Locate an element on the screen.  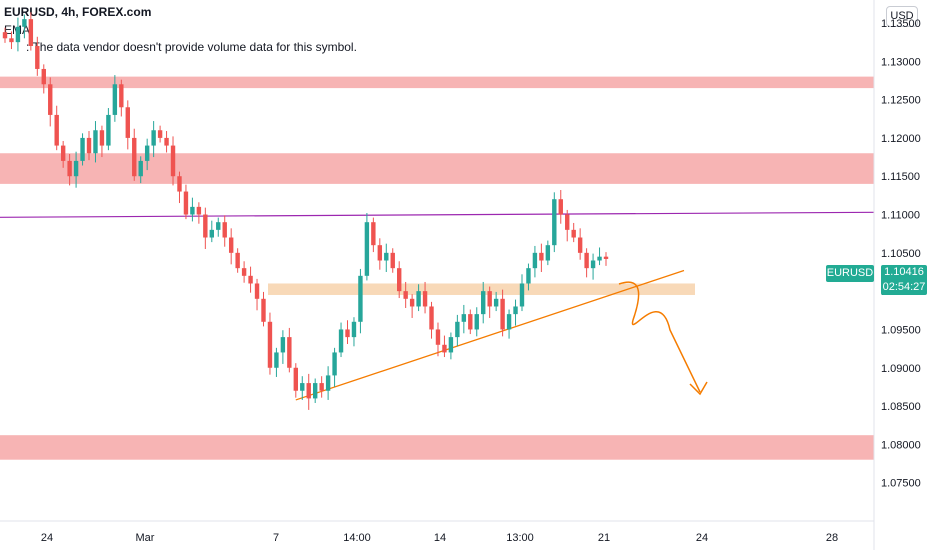
projection-arrow is located at coordinates (663, 338).